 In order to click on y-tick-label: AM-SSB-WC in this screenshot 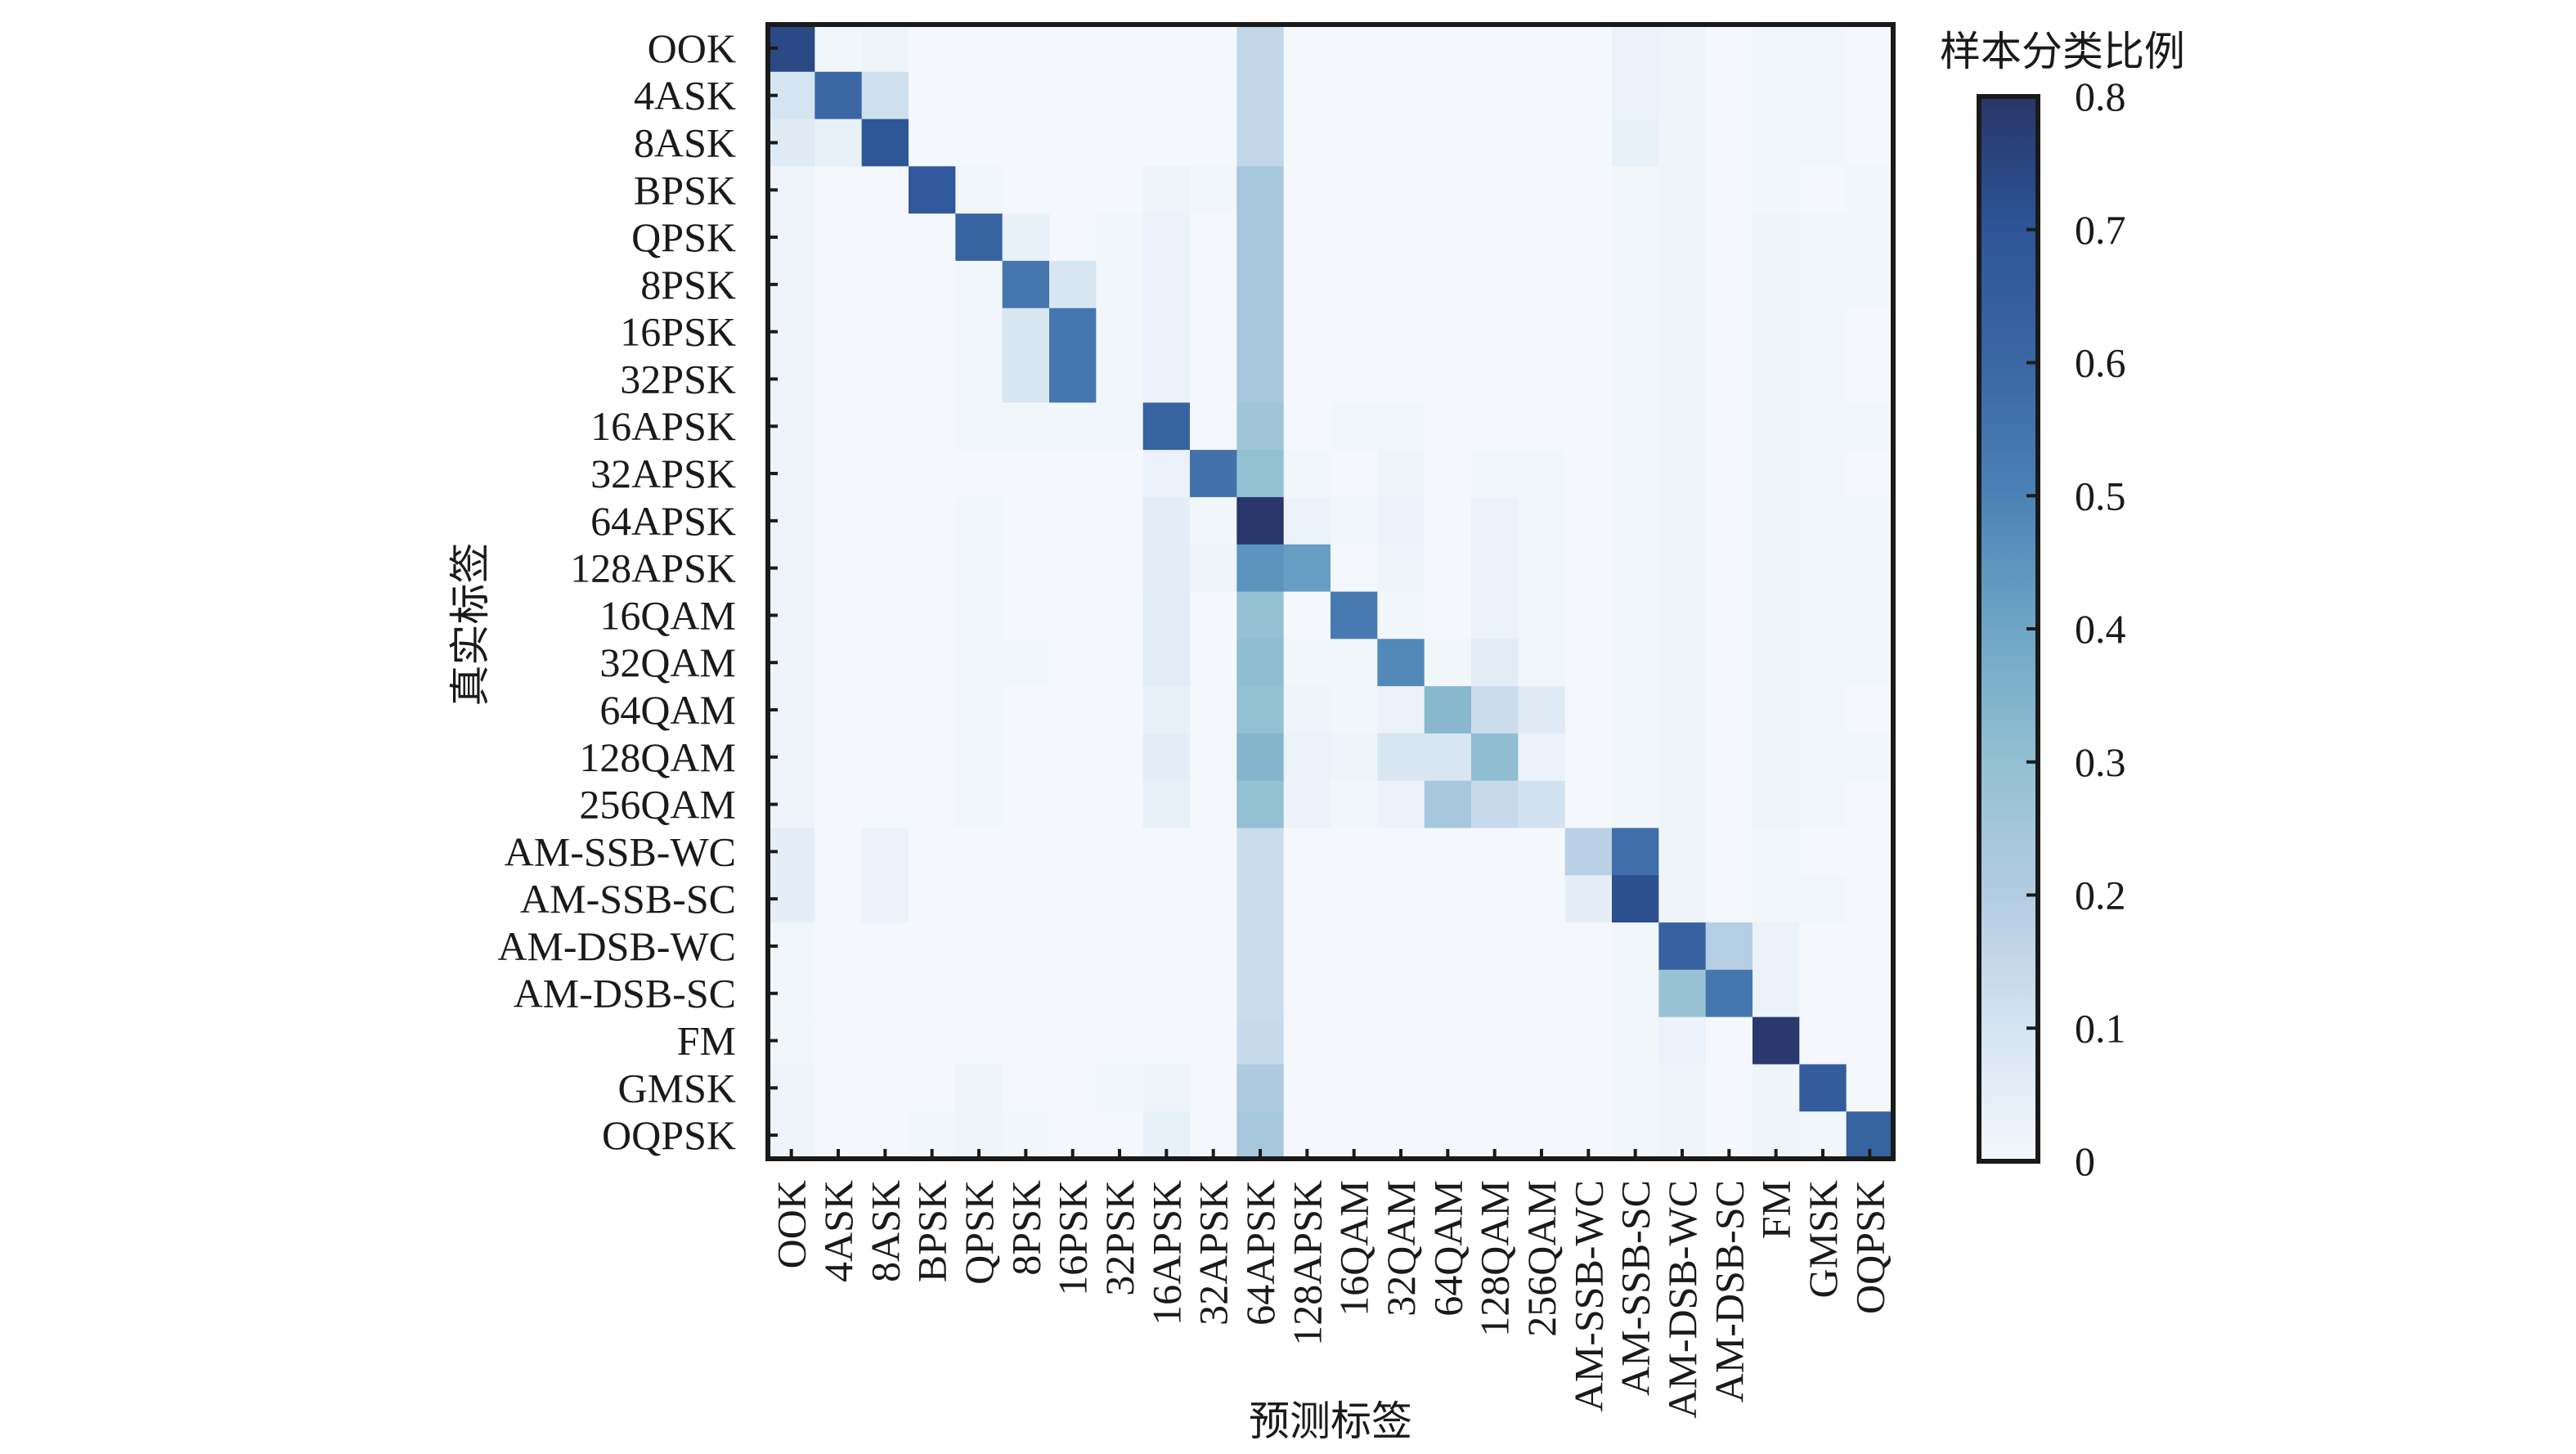, I will do `click(620, 851)`.